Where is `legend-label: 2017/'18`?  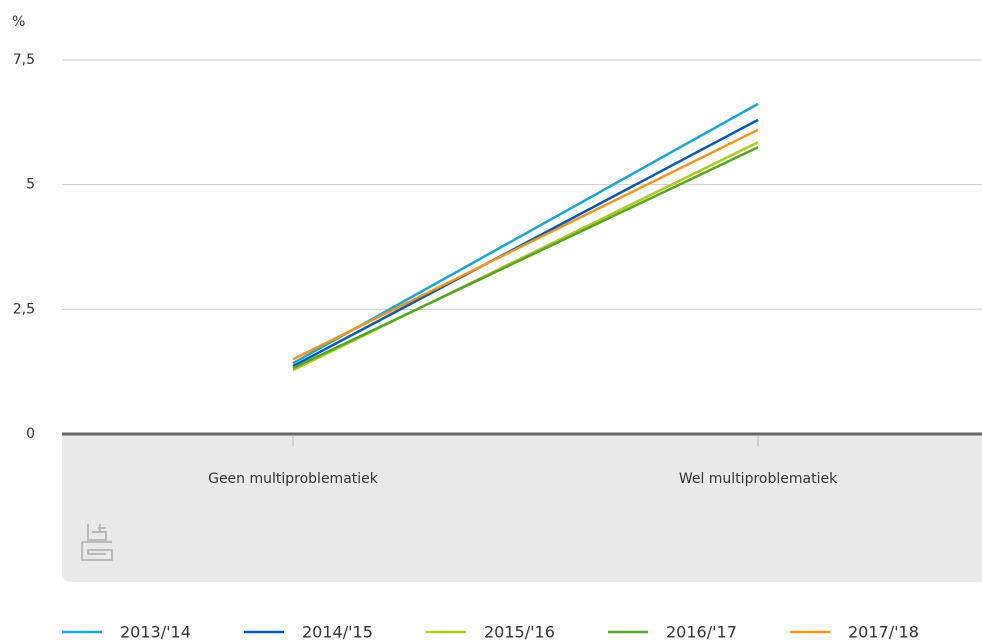
legend-label: 2017/'18 is located at coordinates (883, 632).